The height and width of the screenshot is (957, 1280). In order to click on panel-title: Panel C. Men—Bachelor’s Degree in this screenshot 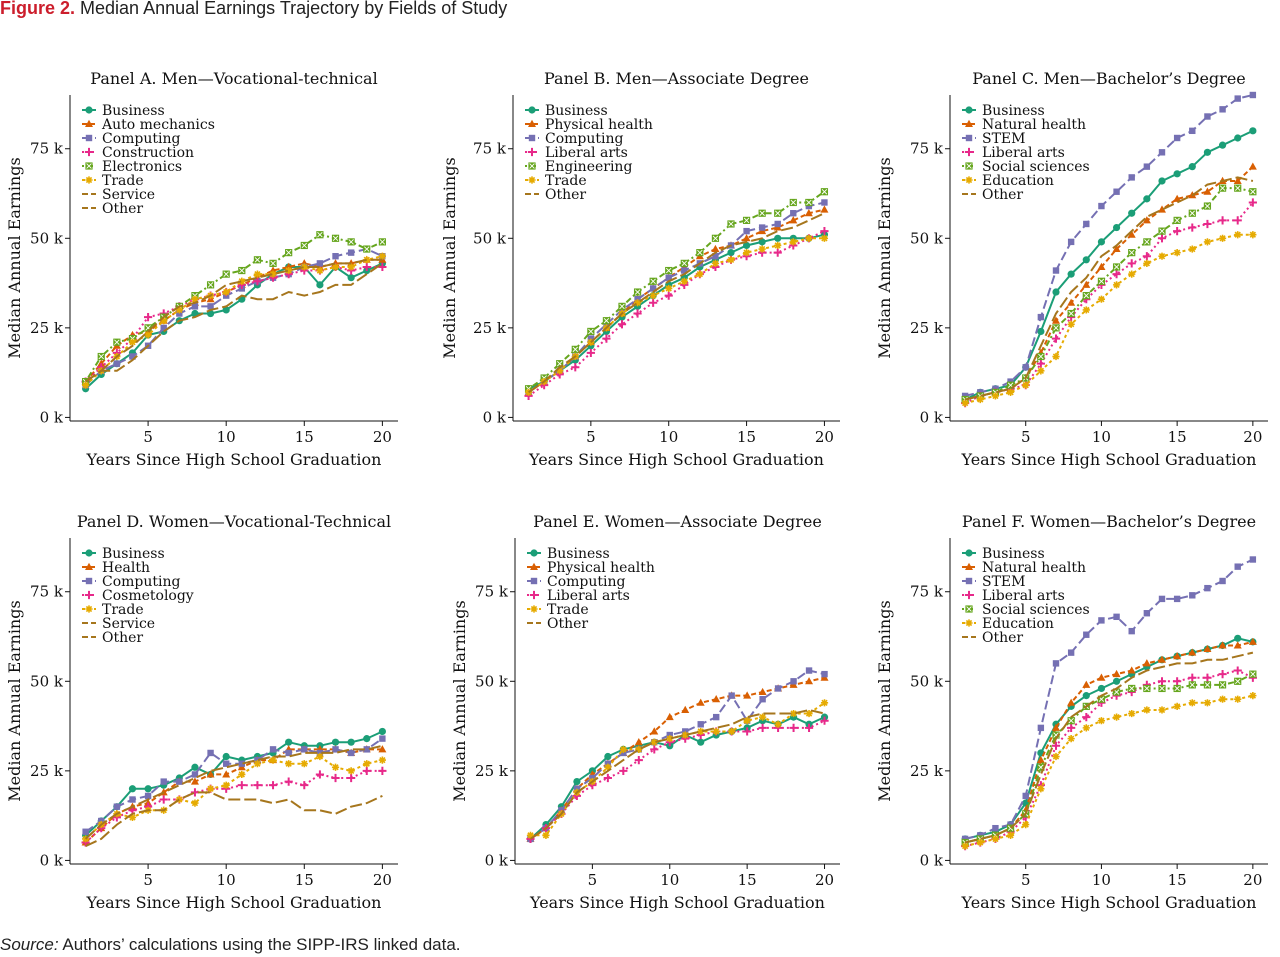, I will do `click(1109, 78)`.